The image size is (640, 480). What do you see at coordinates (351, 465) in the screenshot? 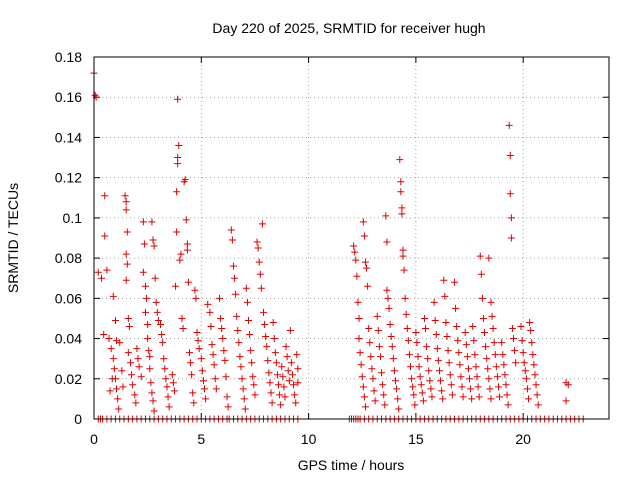
I see `x-axis-label: GPS time / hours` at bounding box center [351, 465].